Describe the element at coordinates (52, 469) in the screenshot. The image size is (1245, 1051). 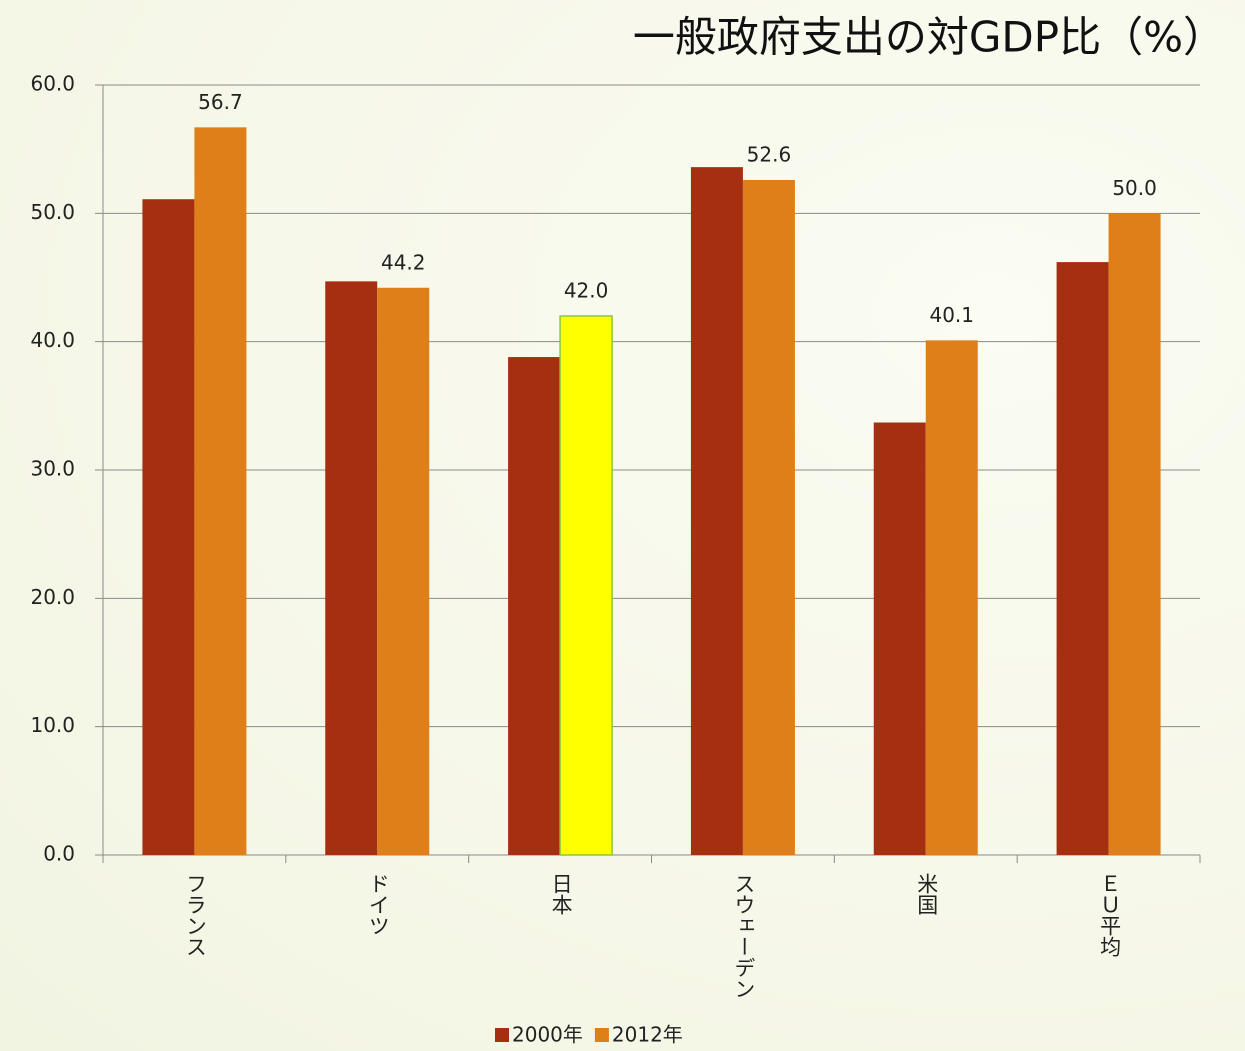
I see `y-tick-label: 30.0` at that location.